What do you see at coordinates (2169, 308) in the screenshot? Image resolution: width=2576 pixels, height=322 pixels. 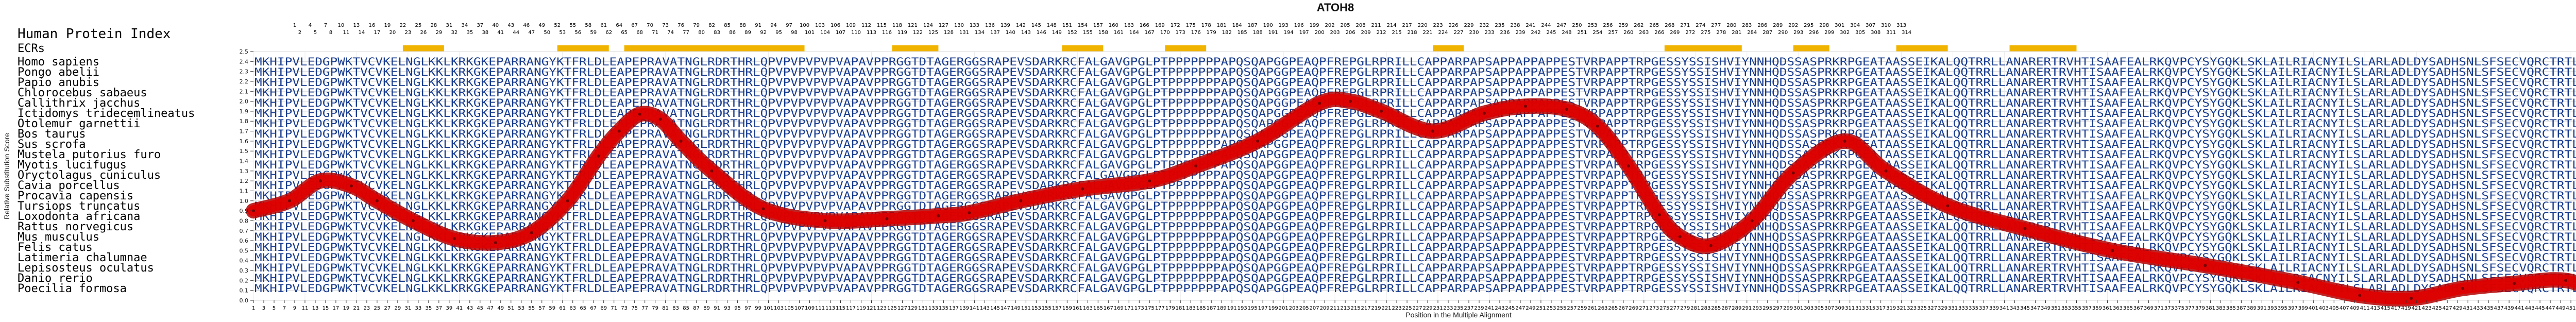 I see `x-tick-label: 373` at bounding box center [2169, 308].